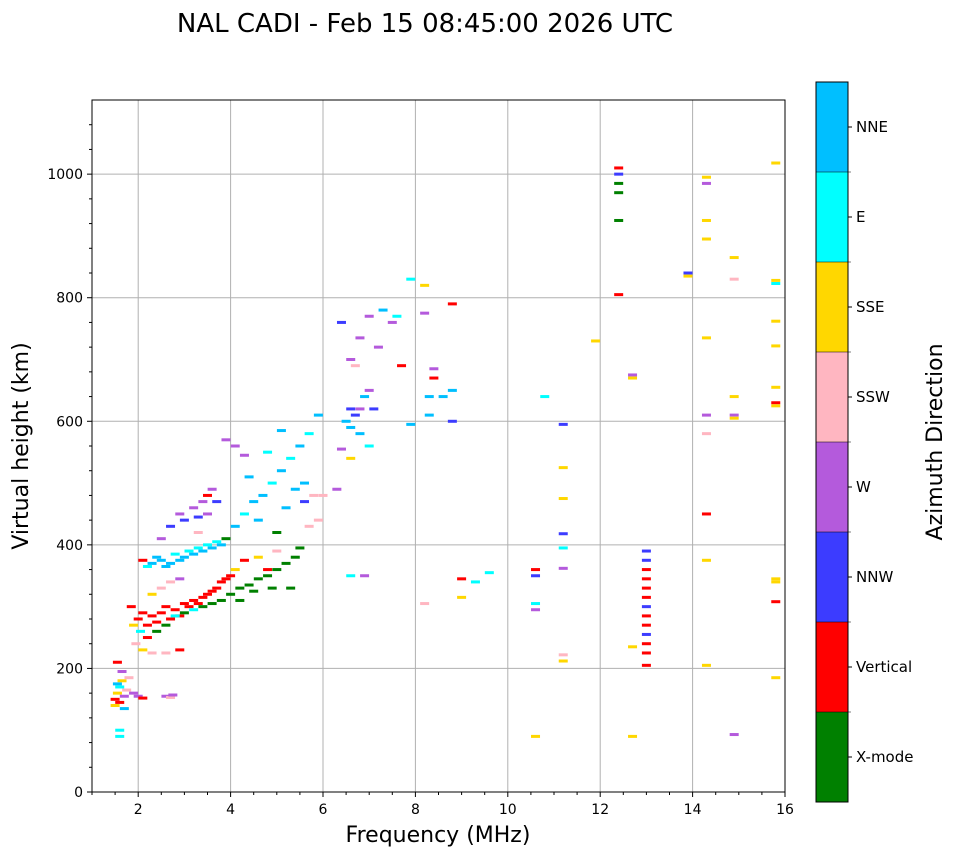 Image resolution: width=958 pixels, height=857 pixels. Describe the element at coordinates (442, 805) in the screenshot. I see `x-axis-ticks: 2 4 6 8 10 12 14 16` at that location.